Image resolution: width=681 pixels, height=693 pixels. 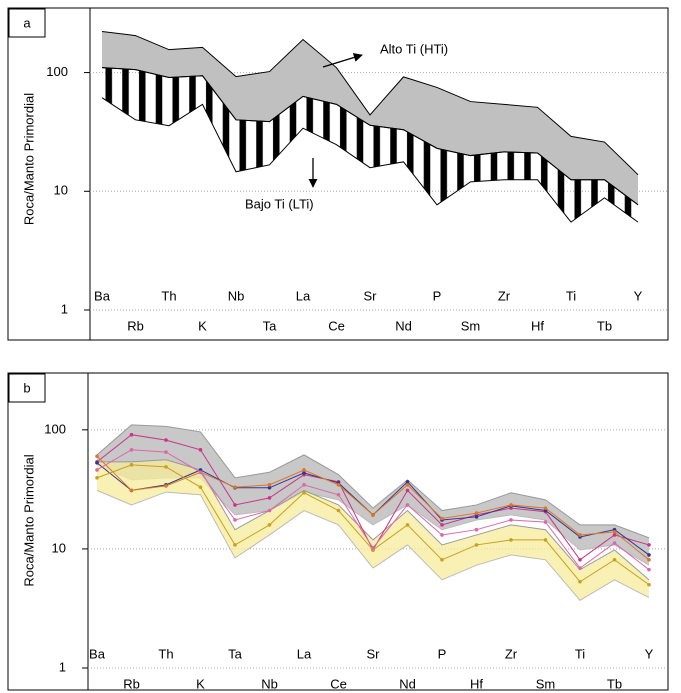 What do you see at coordinates (614, 683) in the screenshot?
I see `x-tick-label: Tb` at bounding box center [614, 683].